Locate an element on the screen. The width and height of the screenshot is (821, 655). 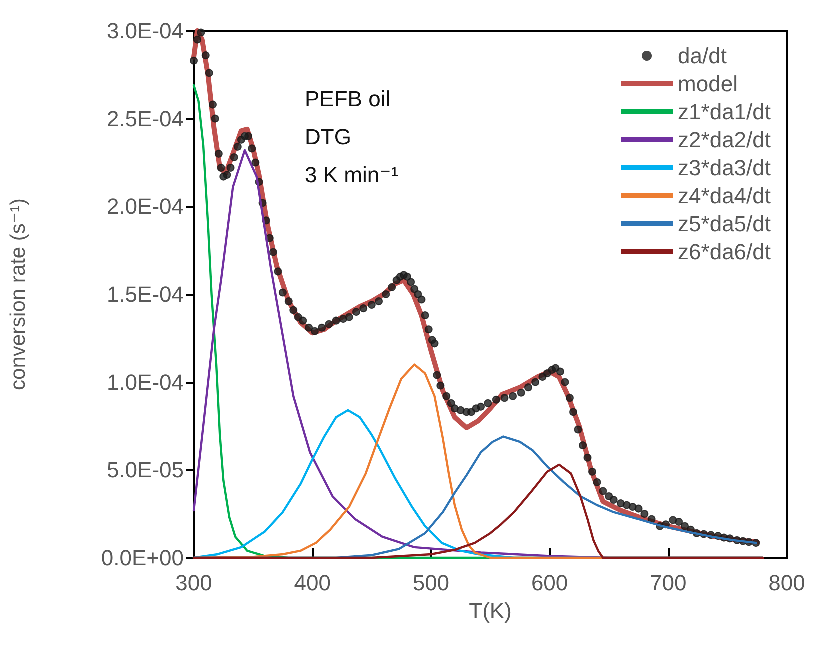
legend-label: z5*da5/dt is located at coordinates (725, 224).